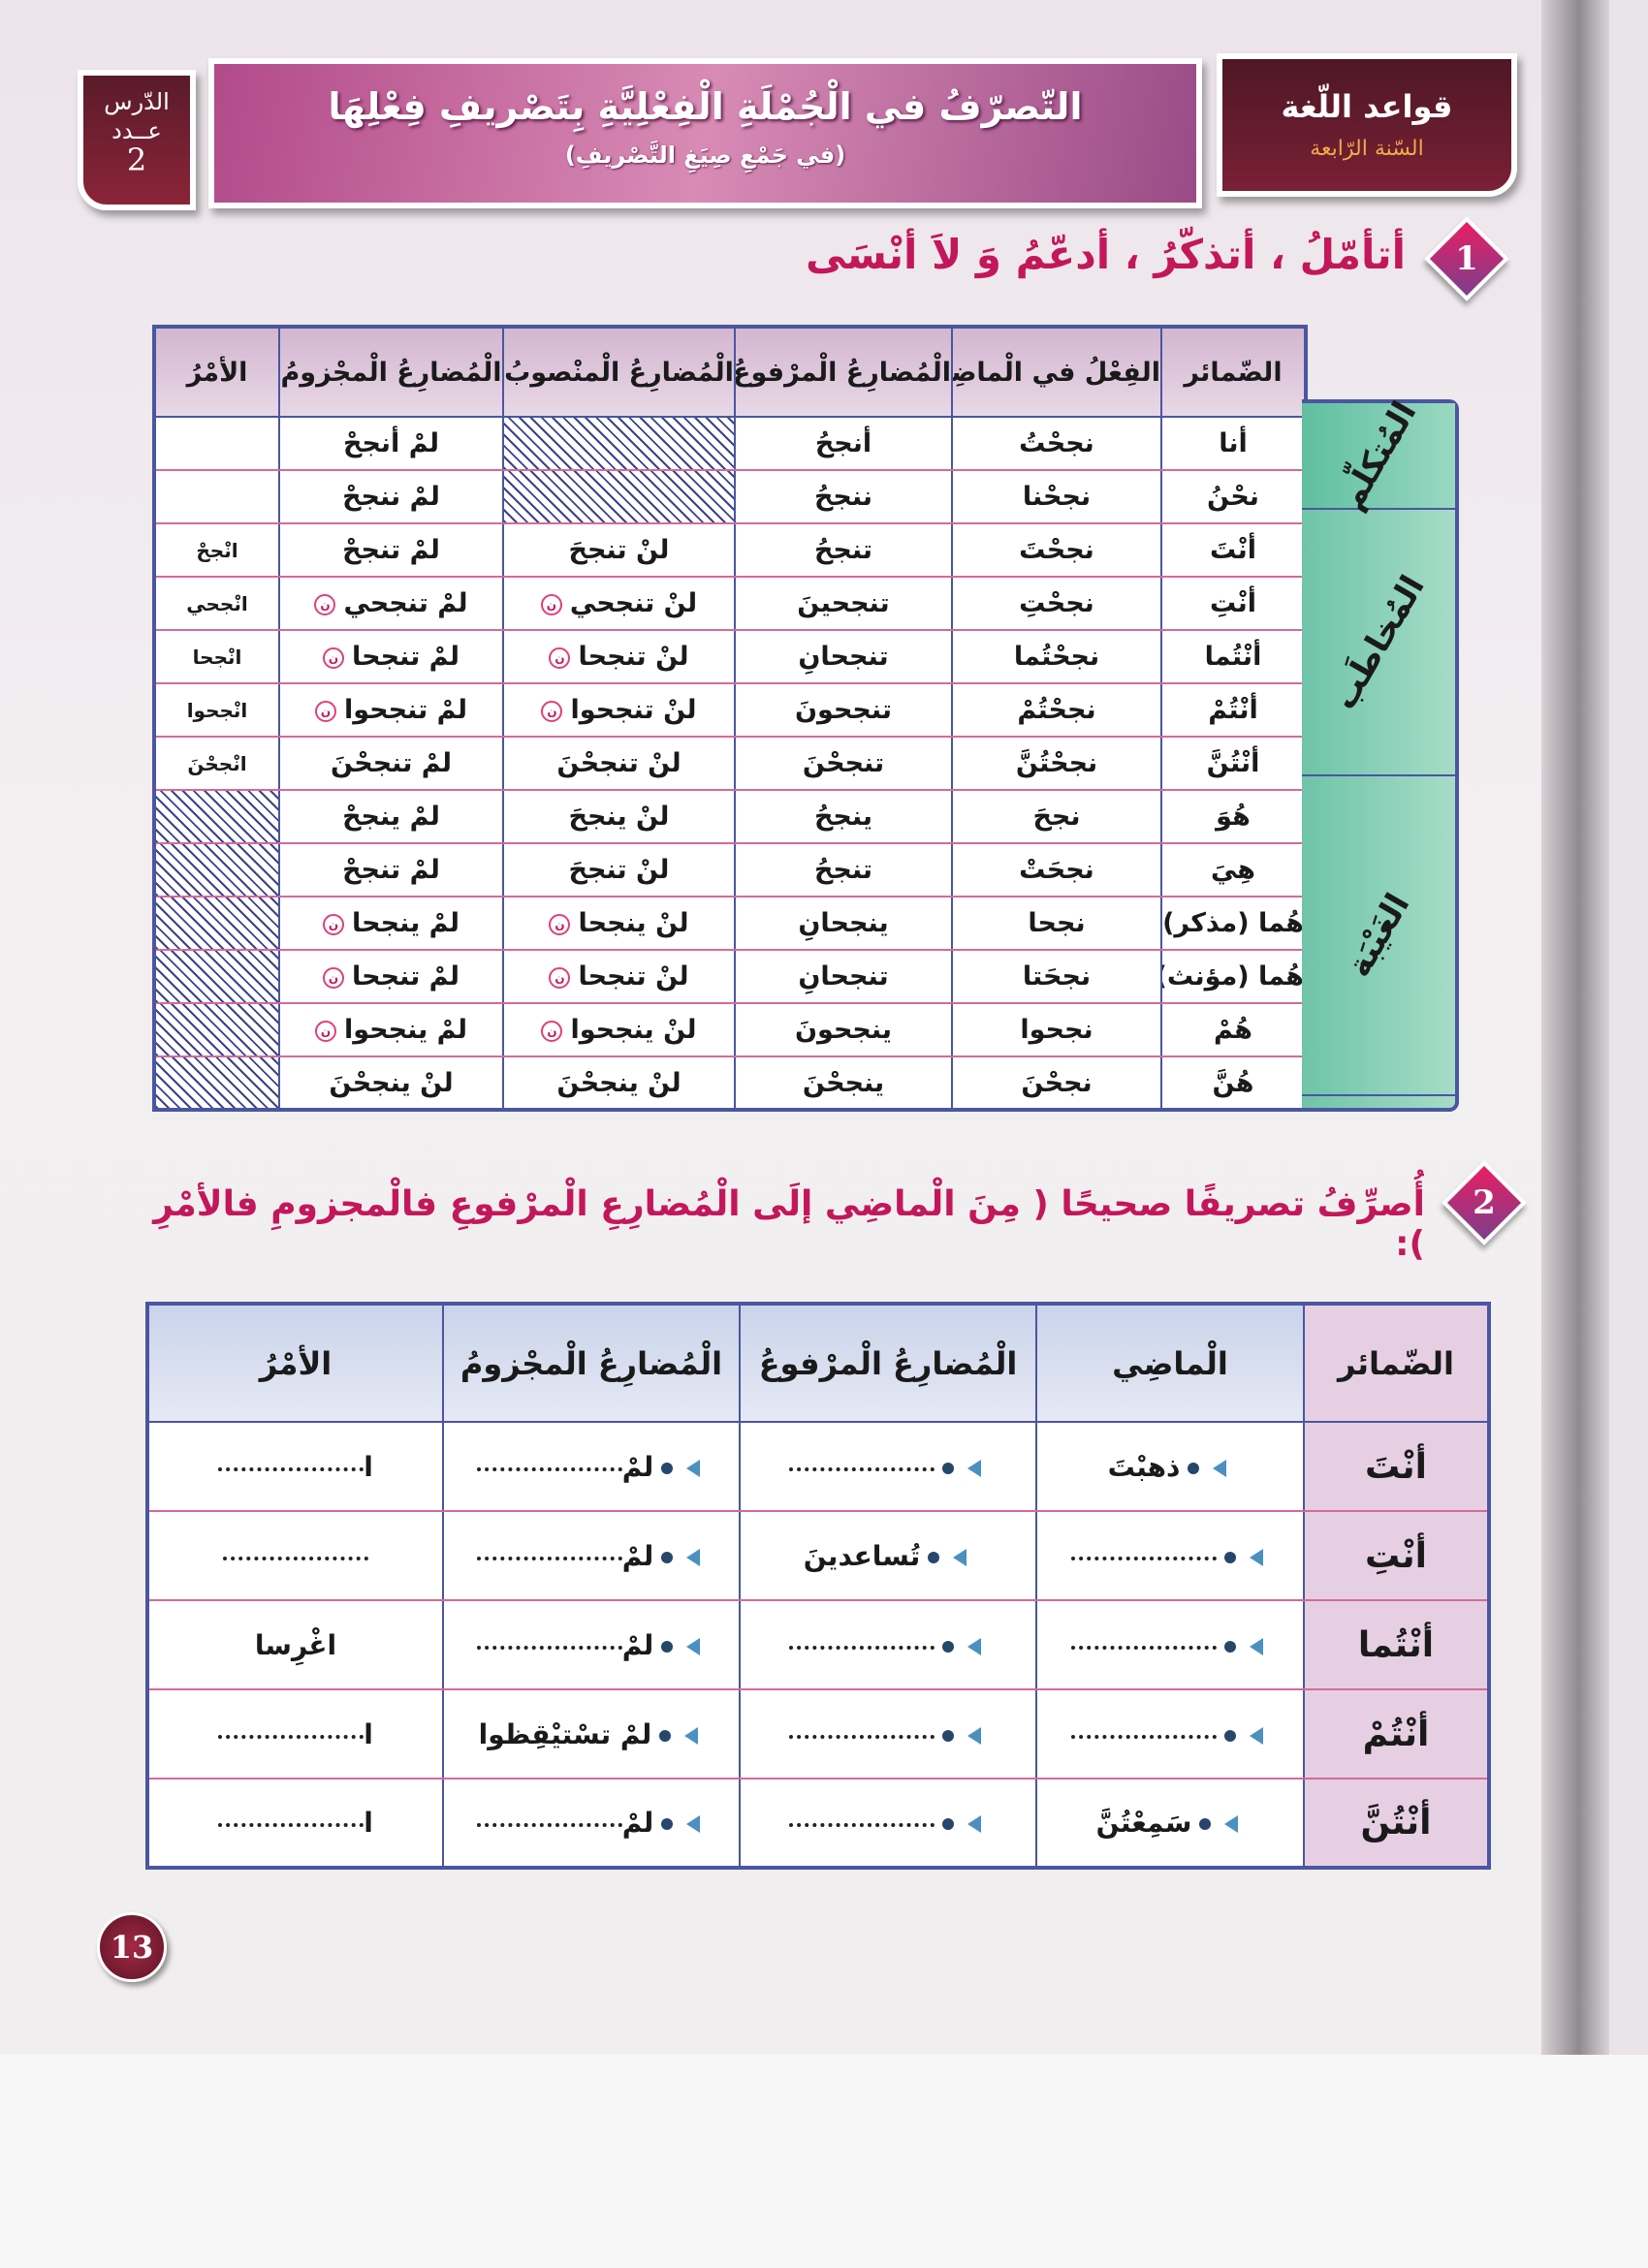  I want to click on cell-subjunctive: لنْ ينجحْنَ, so click(619, 1083).